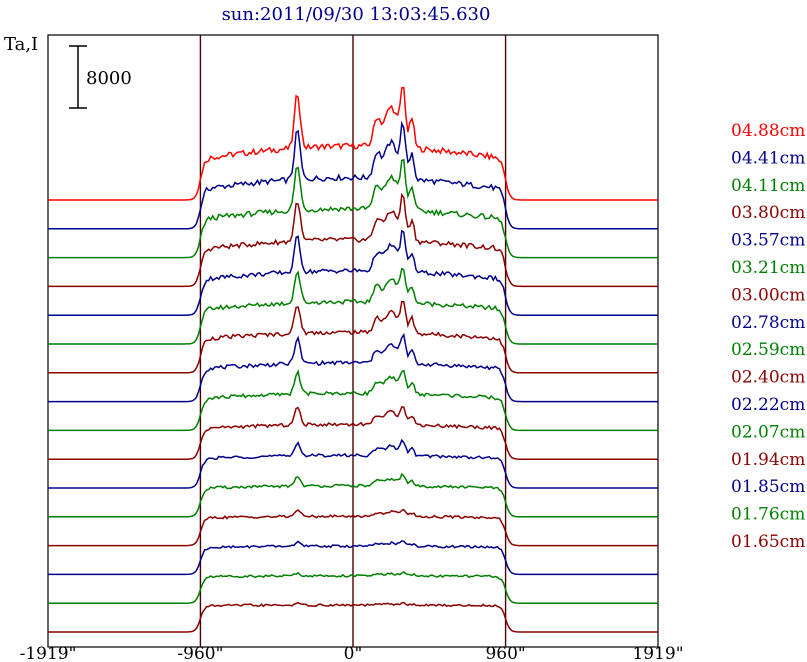 Image resolution: width=807 pixels, height=662 pixels. What do you see at coordinates (356, 14) in the screenshot?
I see `chart-title: sun:2011/09/30 13:03:45.630` at bounding box center [356, 14].